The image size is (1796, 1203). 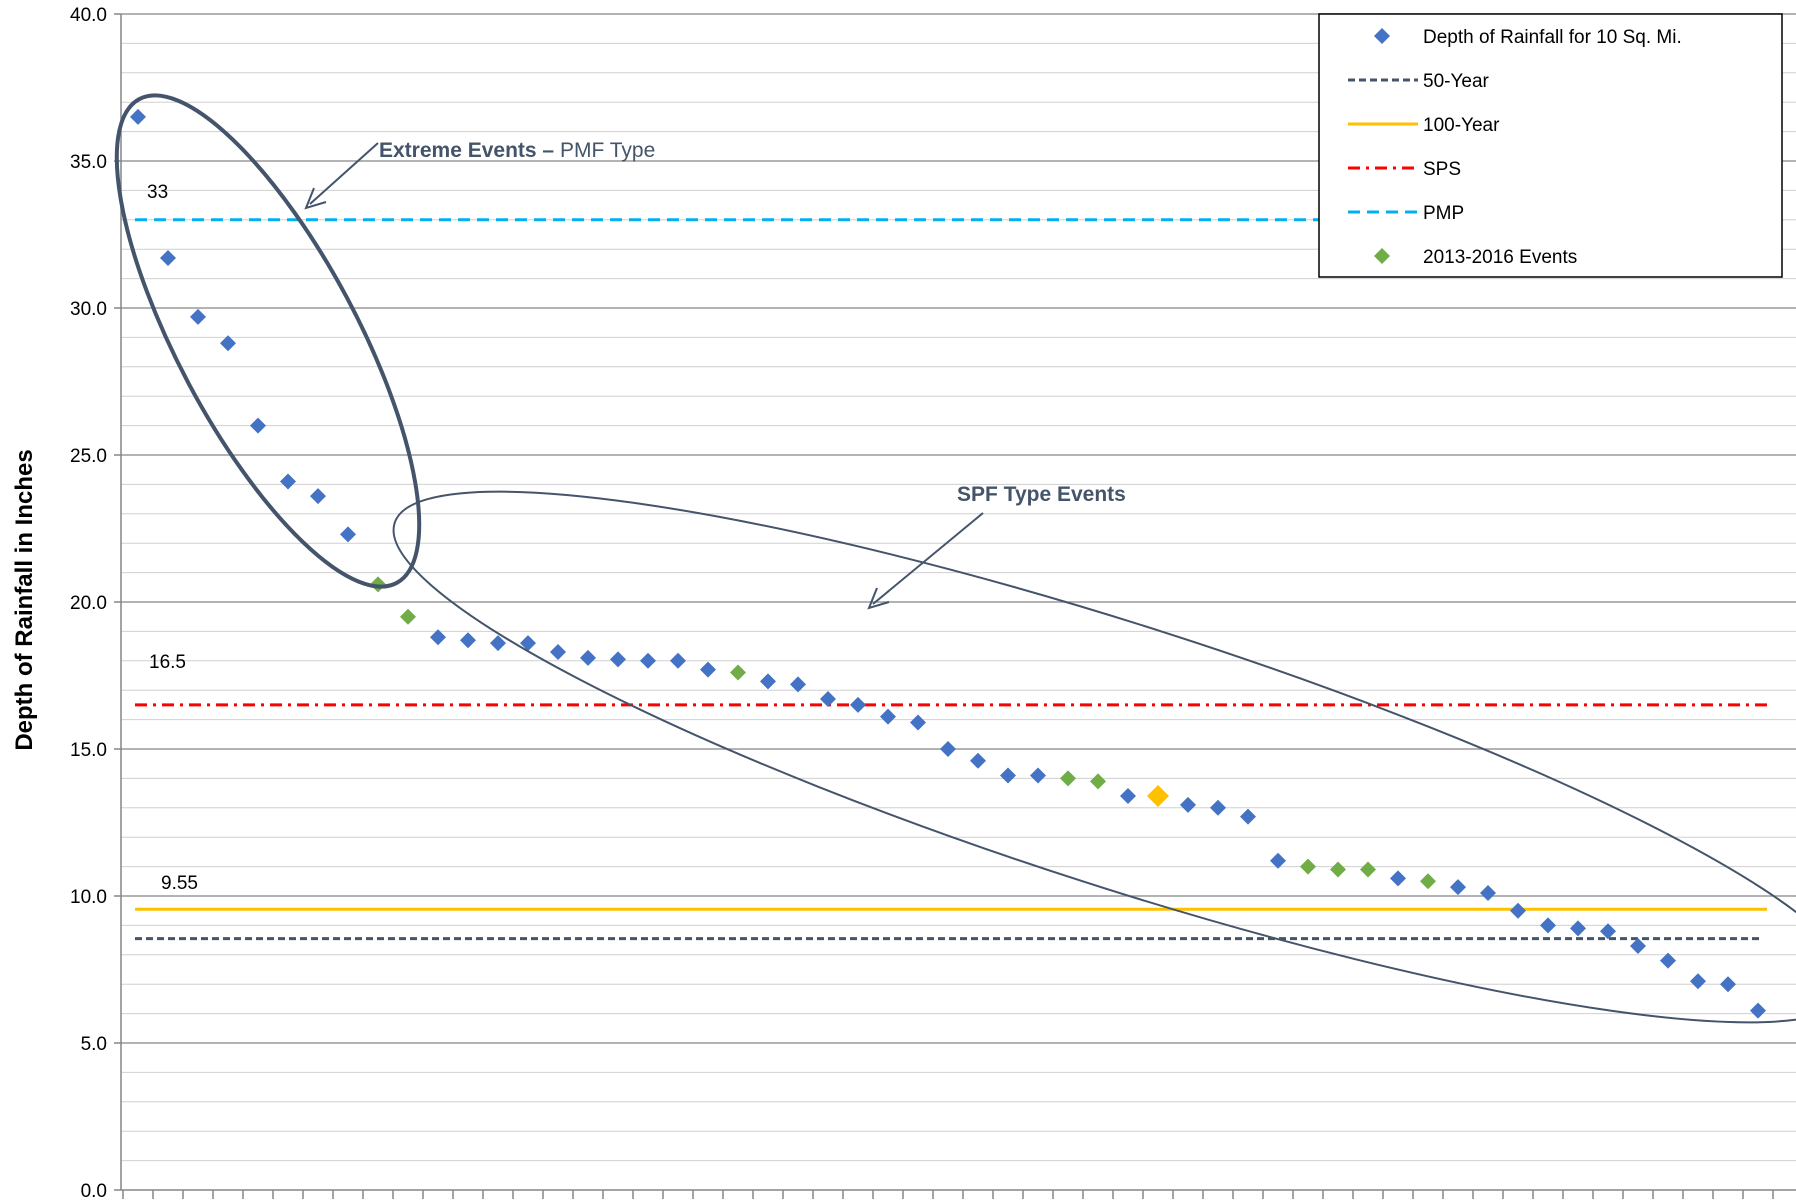 What do you see at coordinates (94, 1044) in the screenshot?
I see `y-tick-label: 5.0` at bounding box center [94, 1044].